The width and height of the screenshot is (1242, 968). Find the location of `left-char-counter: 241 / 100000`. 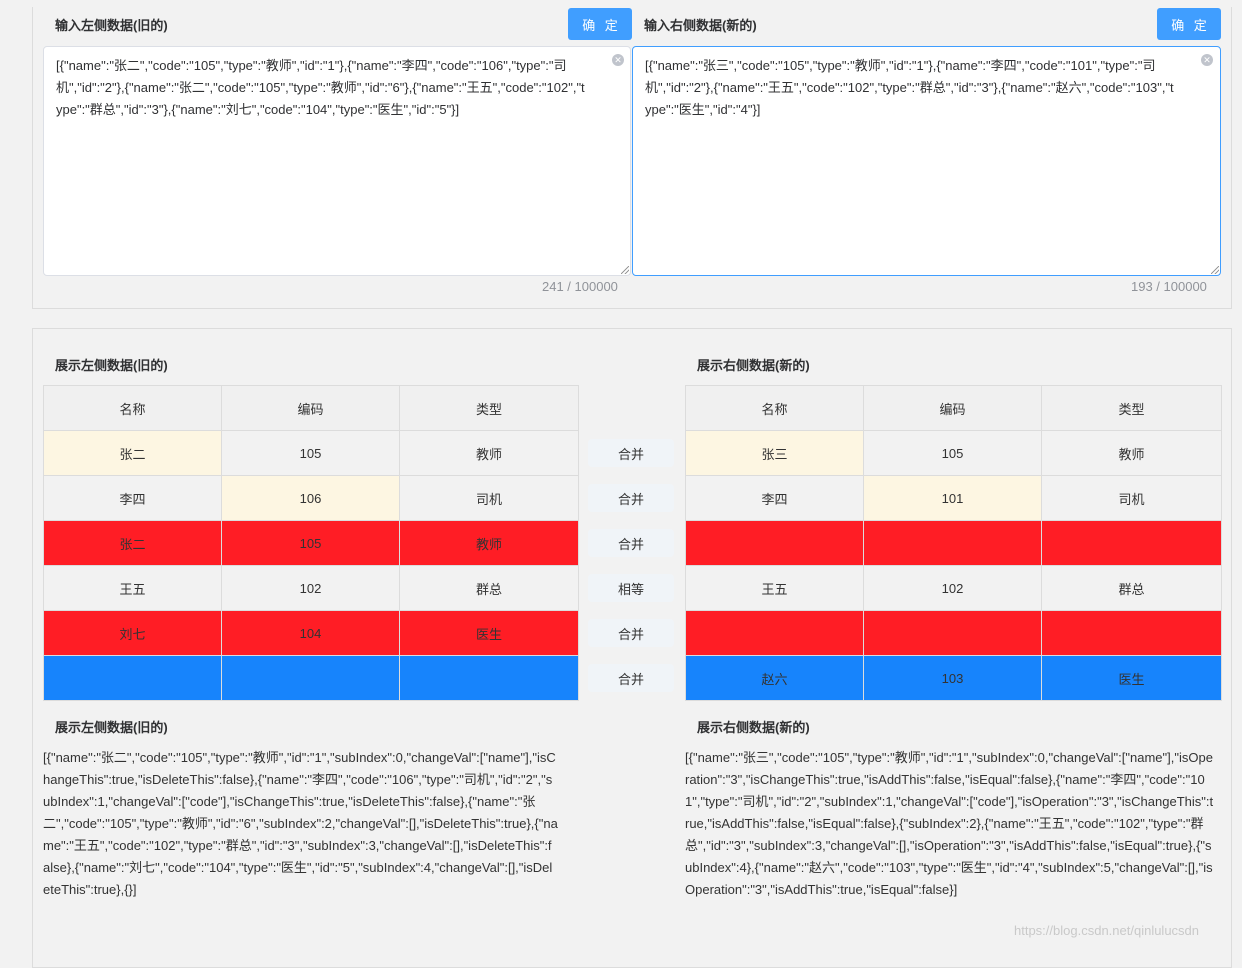

left-char-counter: 241 / 100000 is located at coordinates (580, 286).